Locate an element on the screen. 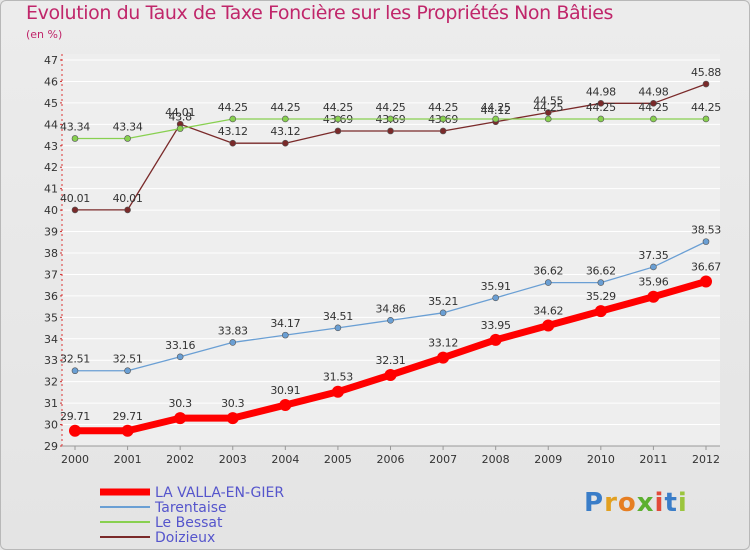 Image resolution: width=750 pixels, height=550 pixels. data-label: 36.67 is located at coordinates (706, 267).